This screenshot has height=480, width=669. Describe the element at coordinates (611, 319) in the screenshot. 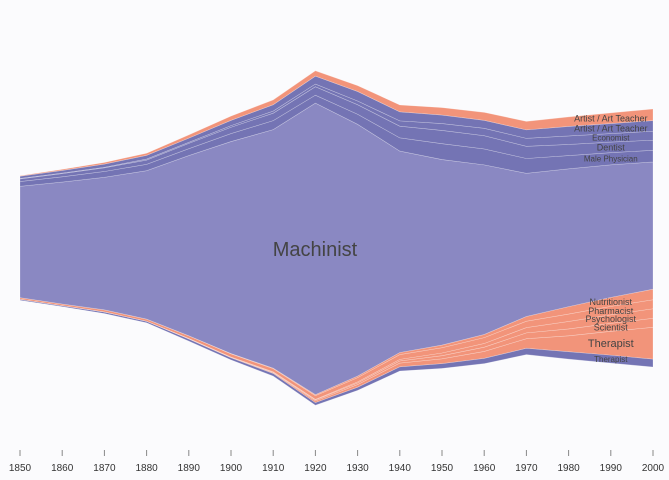

I see `series-label-psychologist: Psychologist` at that location.